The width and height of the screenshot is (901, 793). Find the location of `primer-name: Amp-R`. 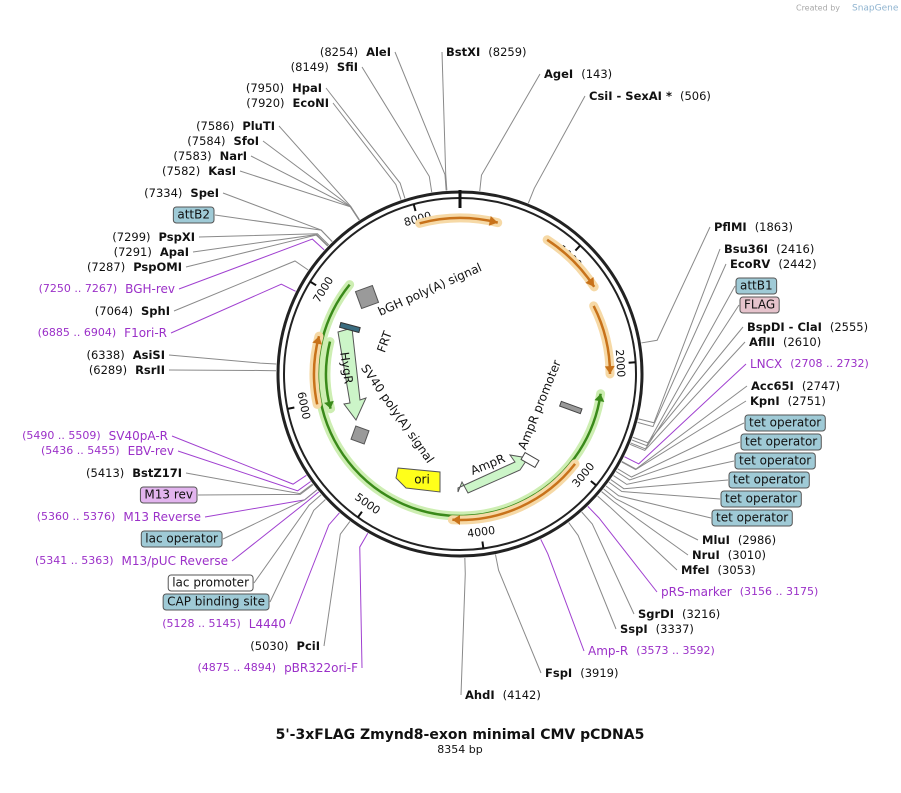

primer-name: Amp-R is located at coordinates (608, 651).